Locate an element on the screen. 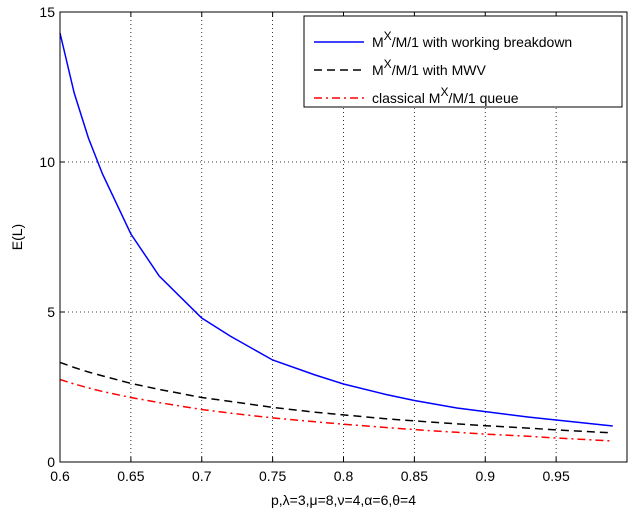 Image resolution: width=638 pixels, height=515 pixels. y-tick-label: 10 is located at coordinates (47, 162).